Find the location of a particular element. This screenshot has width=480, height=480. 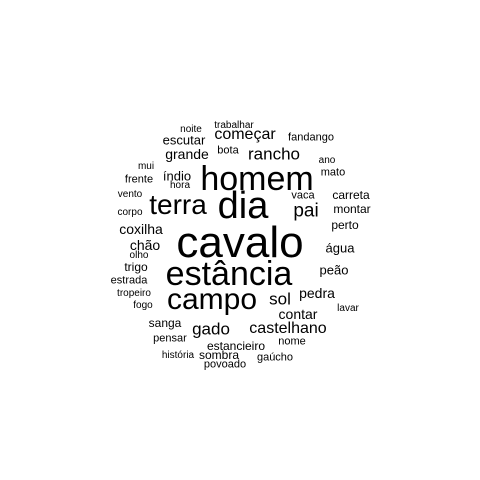

word: pensar is located at coordinates (170, 338).